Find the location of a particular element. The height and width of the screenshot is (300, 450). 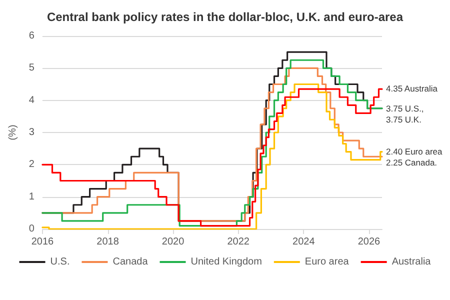

legend-label: Australia is located at coordinates (412, 262).